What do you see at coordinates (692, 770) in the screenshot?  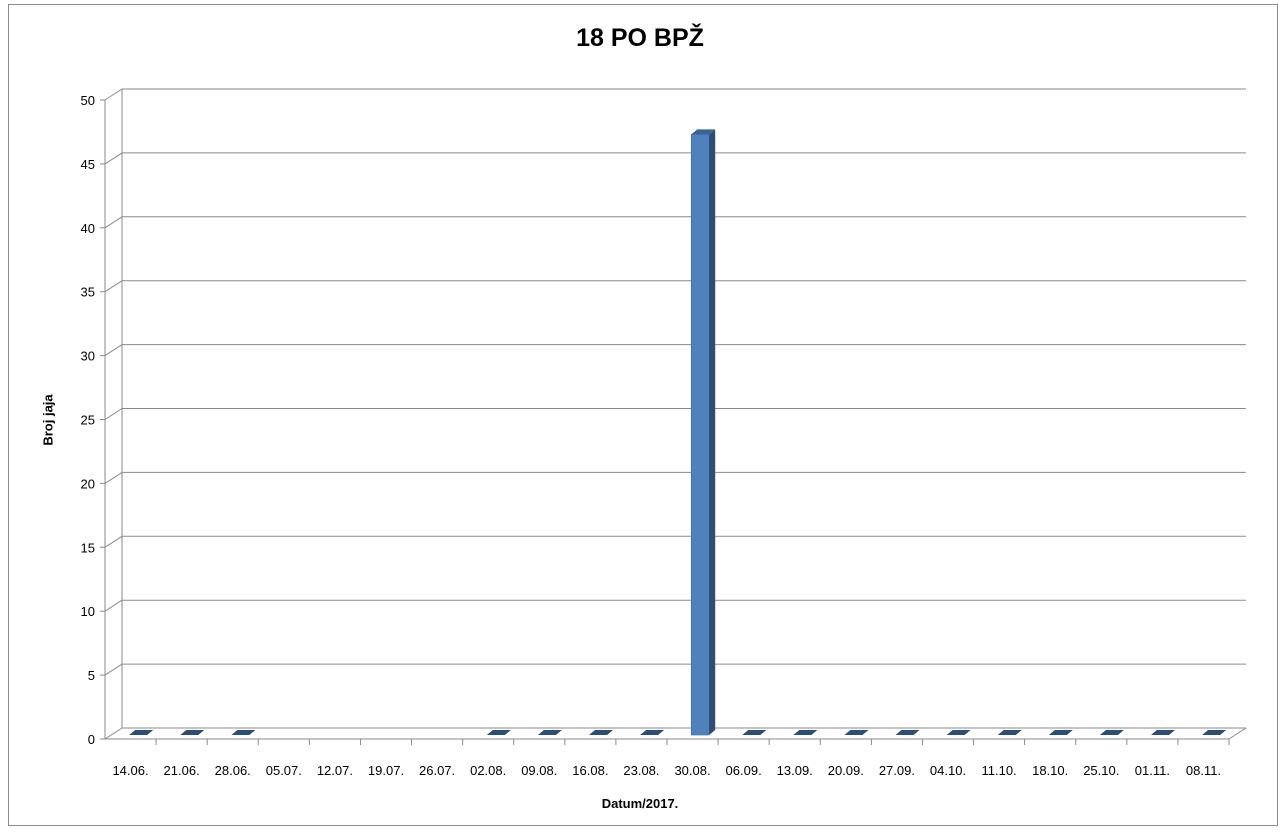 I see `x-tick-label: 30.08.` at bounding box center [692, 770].